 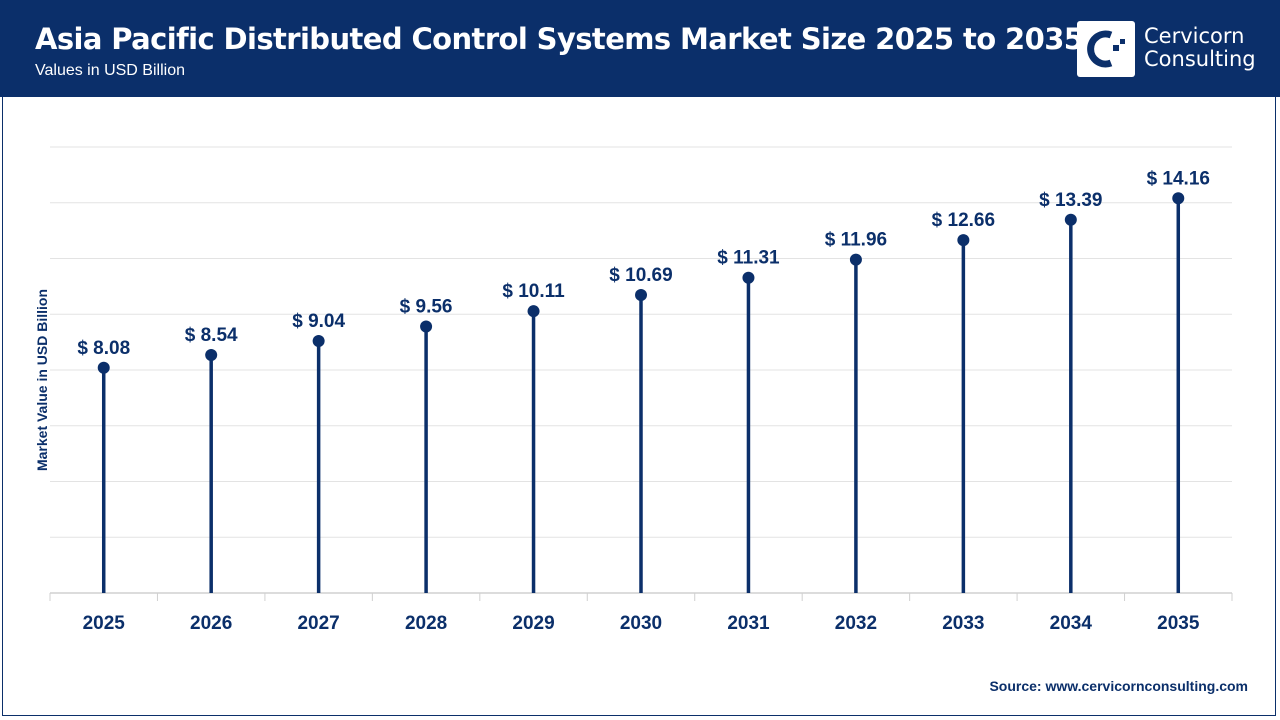 I want to click on x-tick-label: 2032, so click(x=856, y=623).